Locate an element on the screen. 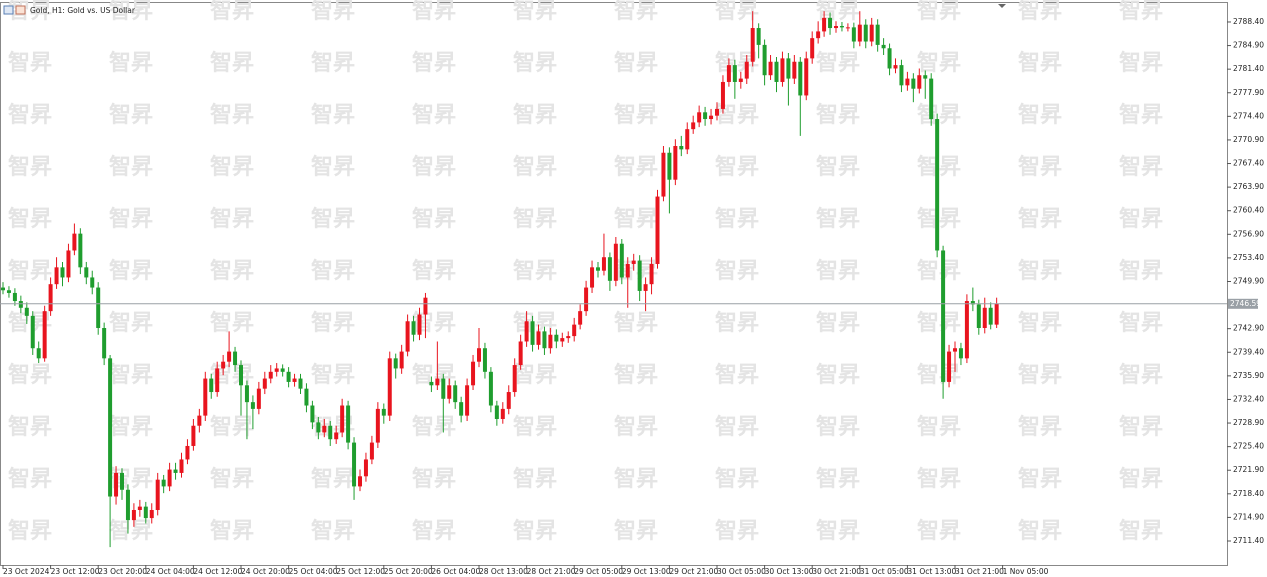  y-tick-label: 2760.40 is located at coordinates (1248, 210).